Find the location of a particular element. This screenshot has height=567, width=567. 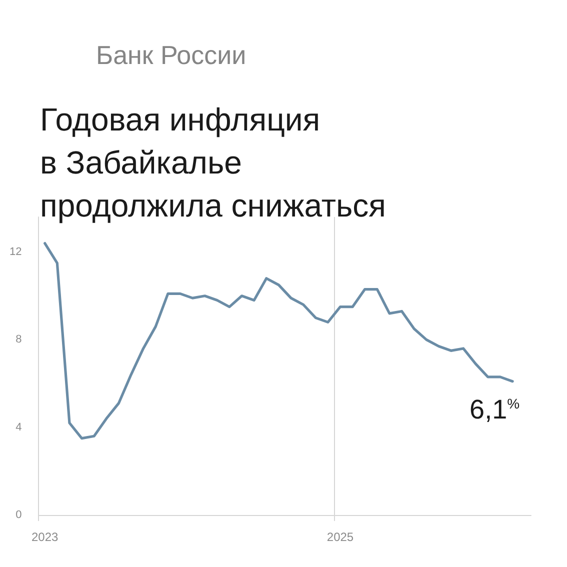

x-tick-label: 2023 is located at coordinates (45, 537).